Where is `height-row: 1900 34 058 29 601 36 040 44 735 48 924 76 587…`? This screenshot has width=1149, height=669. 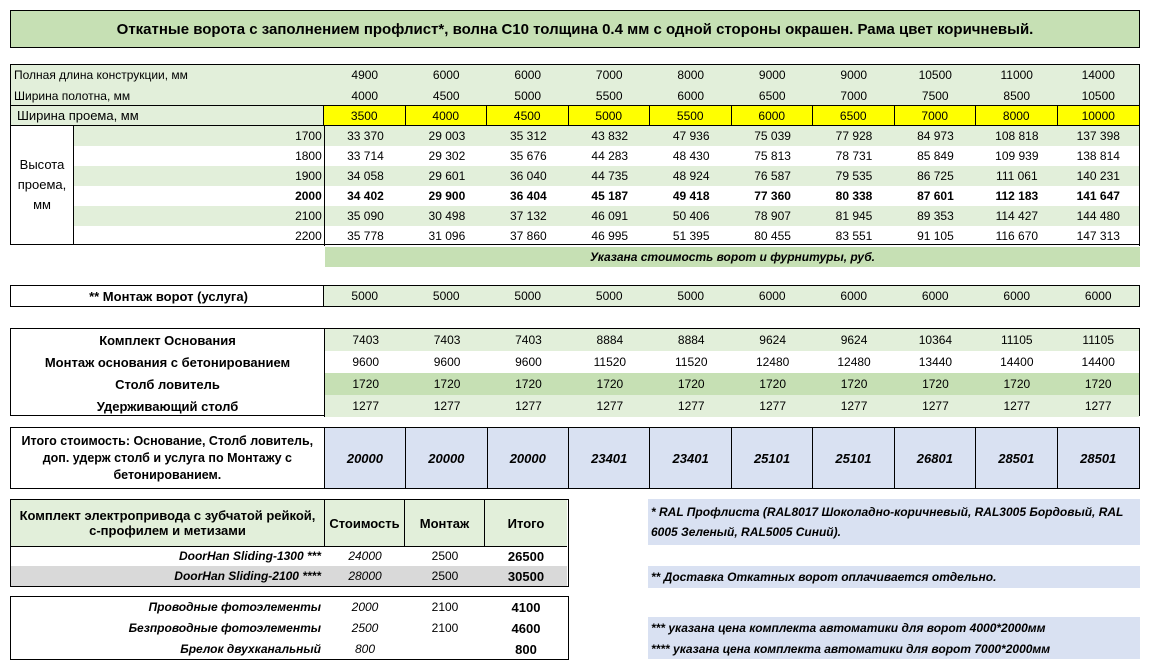
height-row: 1900 34 058 29 601 36 040 44 735 48 924 76 587… is located at coordinates (607, 176).